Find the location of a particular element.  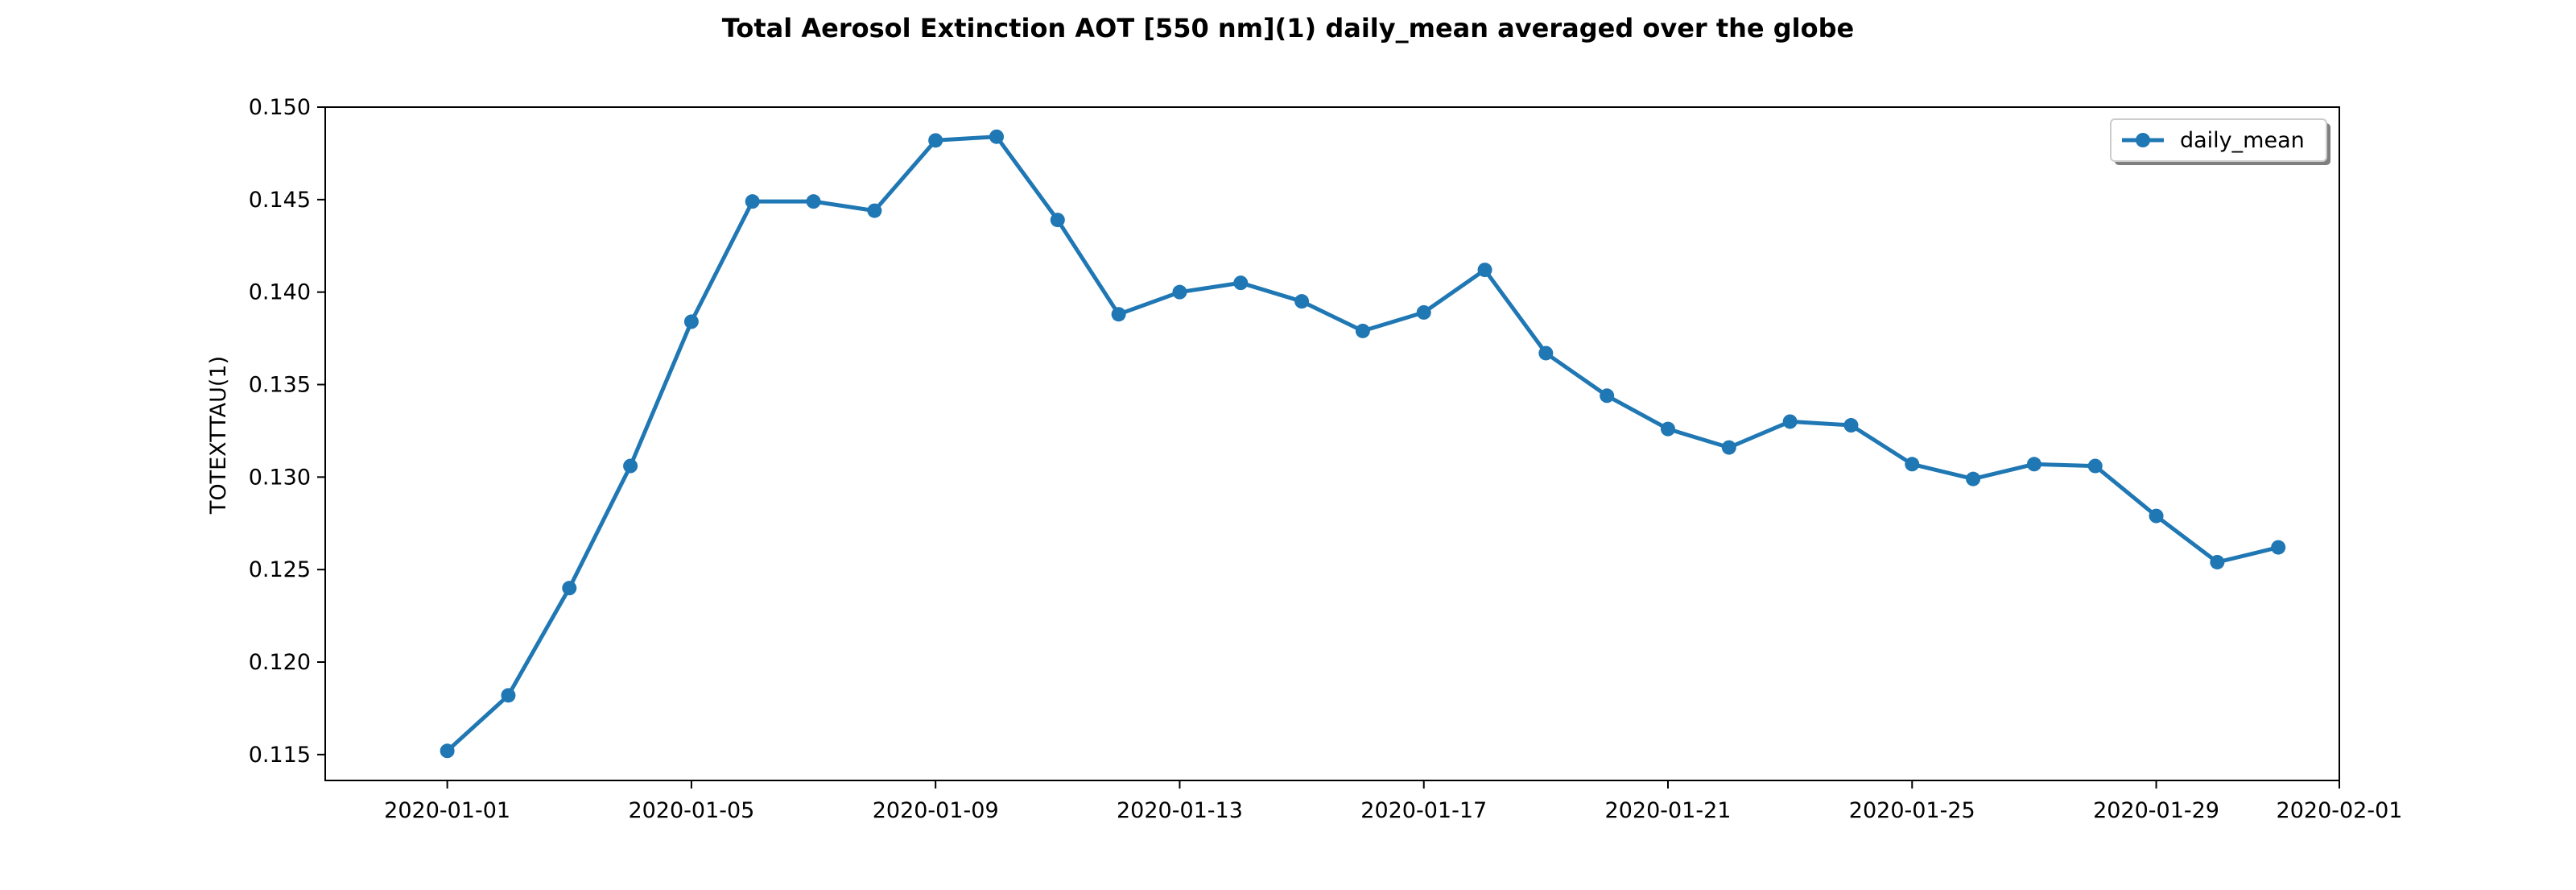

x-tick-label: 2020-01-01 is located at coordinates (447, 810).